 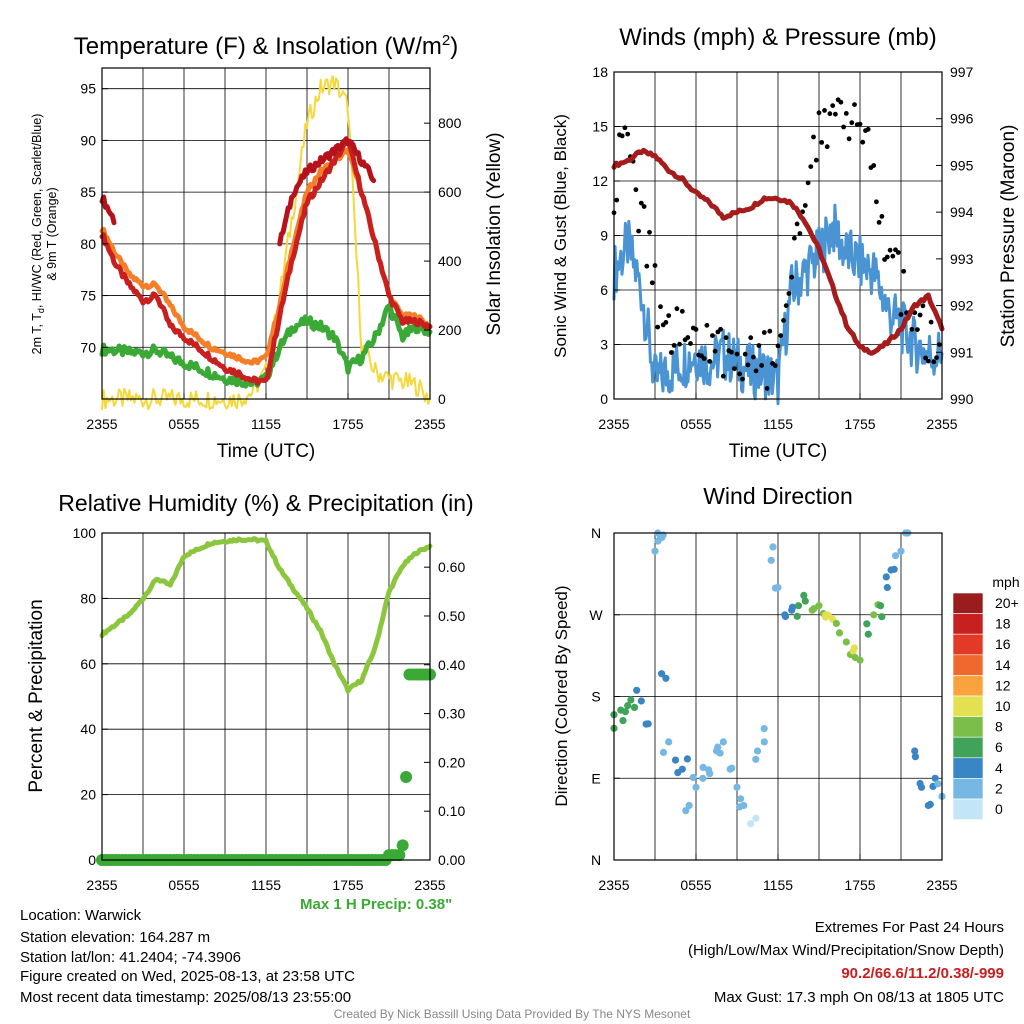 I want to click on temp-y2tick-label: 400, so click(x=450, y=261).